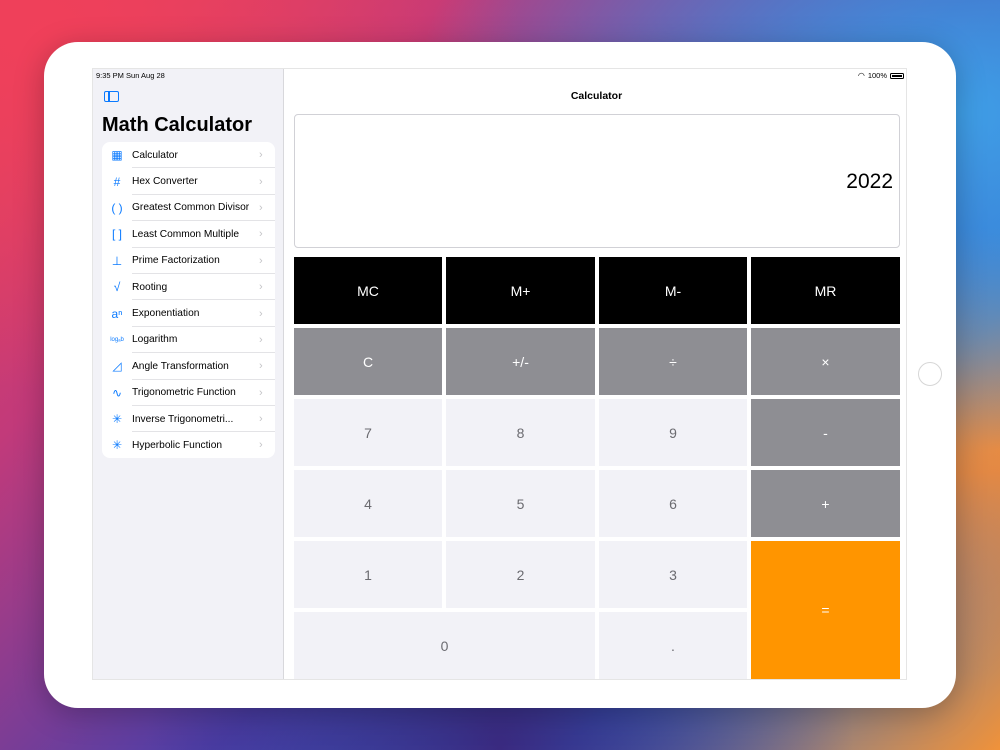 The width and height of the screenshot is (1000, 750). I want to click on sidebar-item-prime-factorization: ⊥ Prime Factorization ›, so click(188, 261).